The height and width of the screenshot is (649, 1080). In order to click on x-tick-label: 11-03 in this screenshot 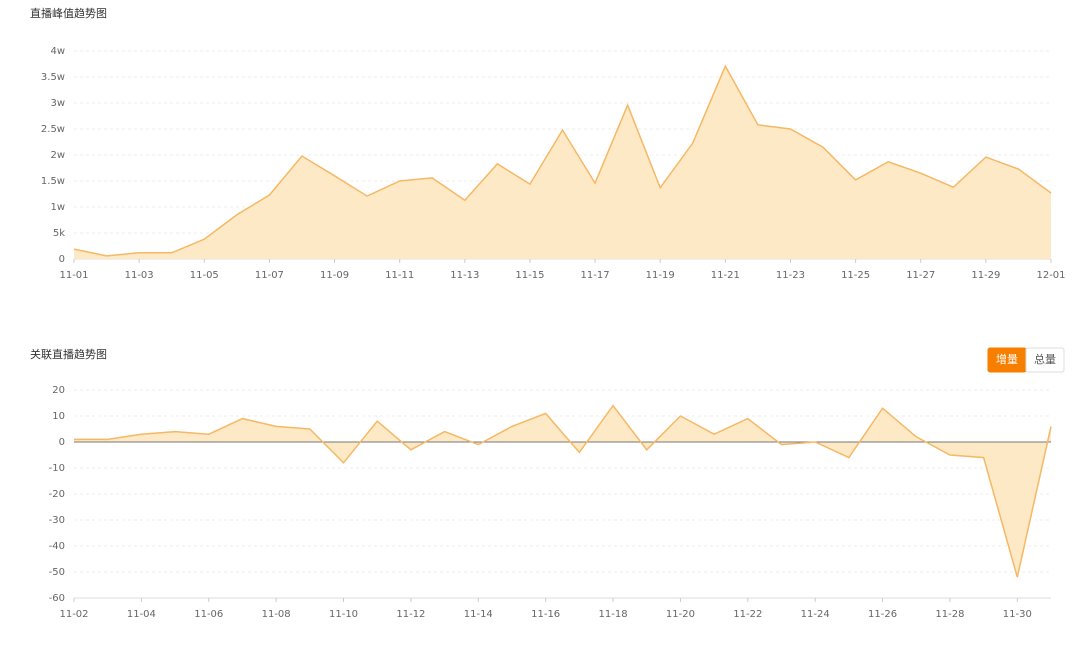, I will do `click(139, 275)`.